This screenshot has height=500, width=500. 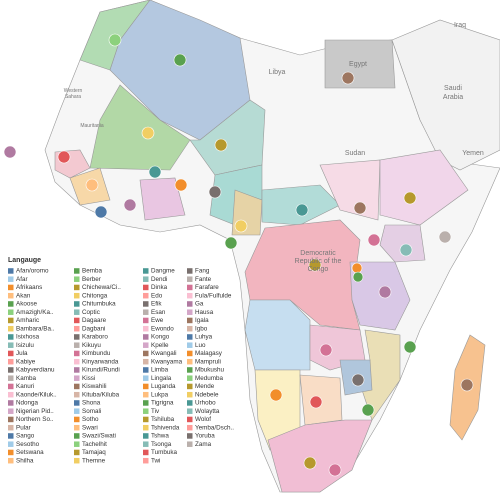 I want to click on legend-label: Kikuyu, so click(x=91, y=345).